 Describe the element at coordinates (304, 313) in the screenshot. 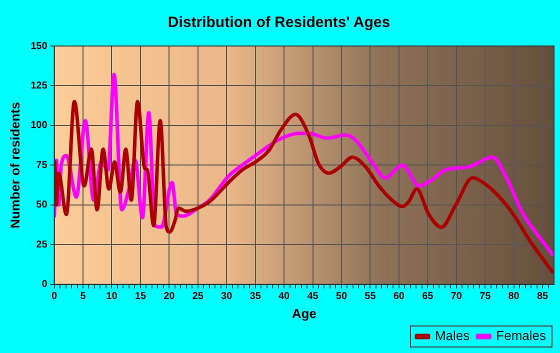

I see `x-axis-title: Age` at that location.